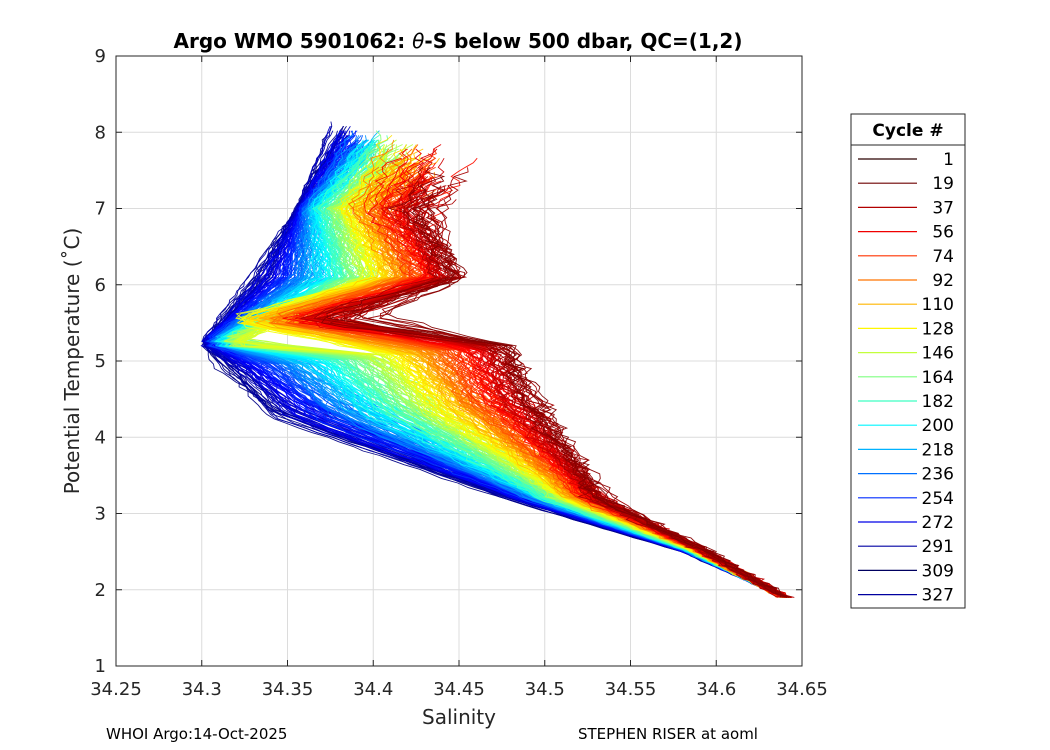  What do you see at coordinates (100, 437) in the screenshot?
I see `y-tick-label: 4` at bounding box center [100, 437].